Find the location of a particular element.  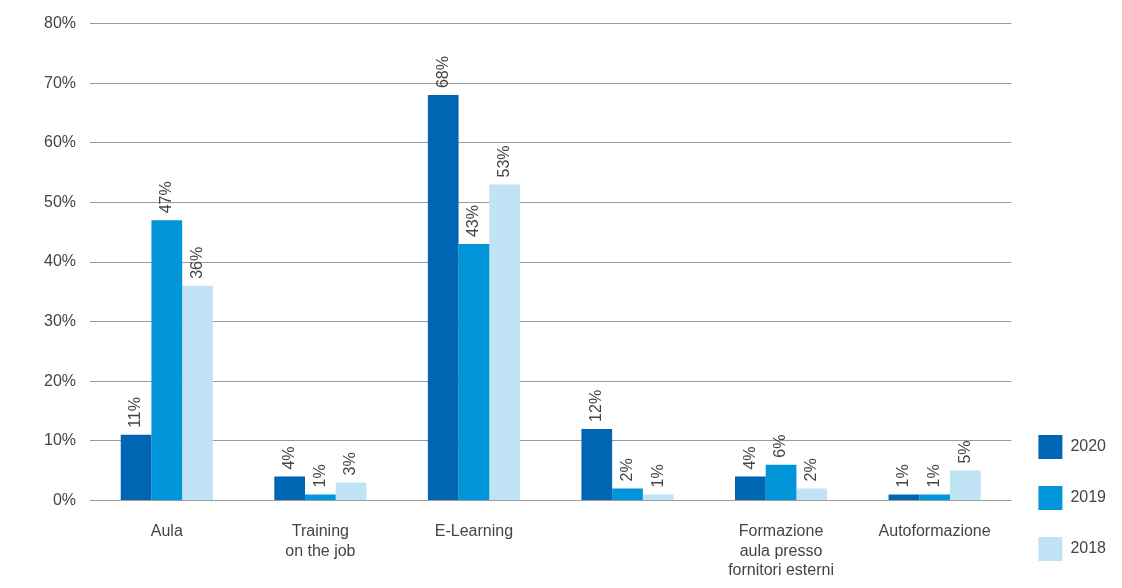

y-tick-label: 0% is located at coordinates (64, 499).